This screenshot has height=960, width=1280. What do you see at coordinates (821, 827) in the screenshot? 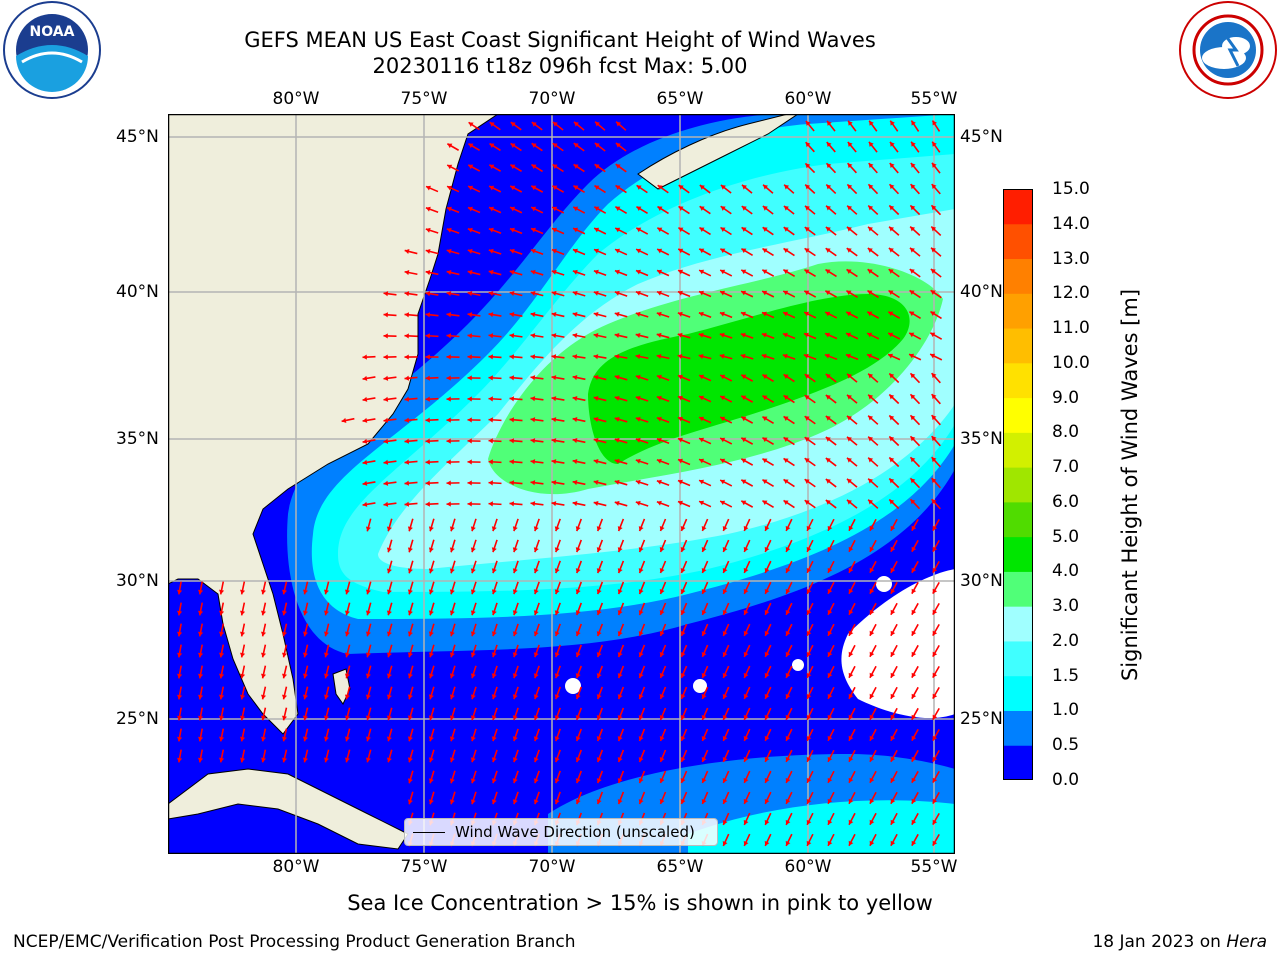
I see `wave-band-caribbean-inner` at bounding box center [821, 827].